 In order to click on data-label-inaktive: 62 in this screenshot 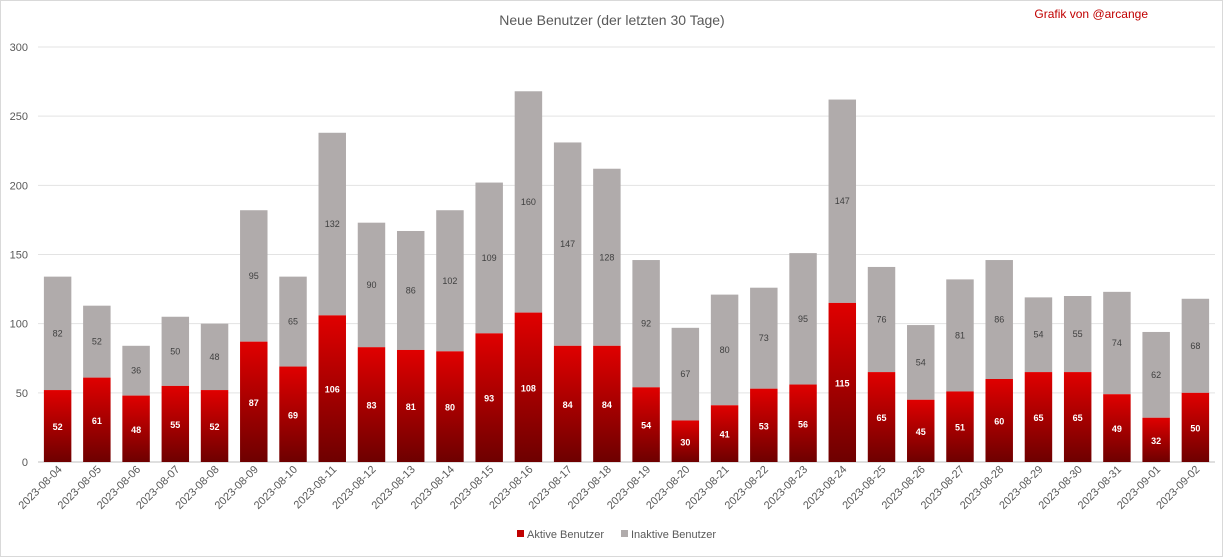, I will do `click(1156, 375)`.